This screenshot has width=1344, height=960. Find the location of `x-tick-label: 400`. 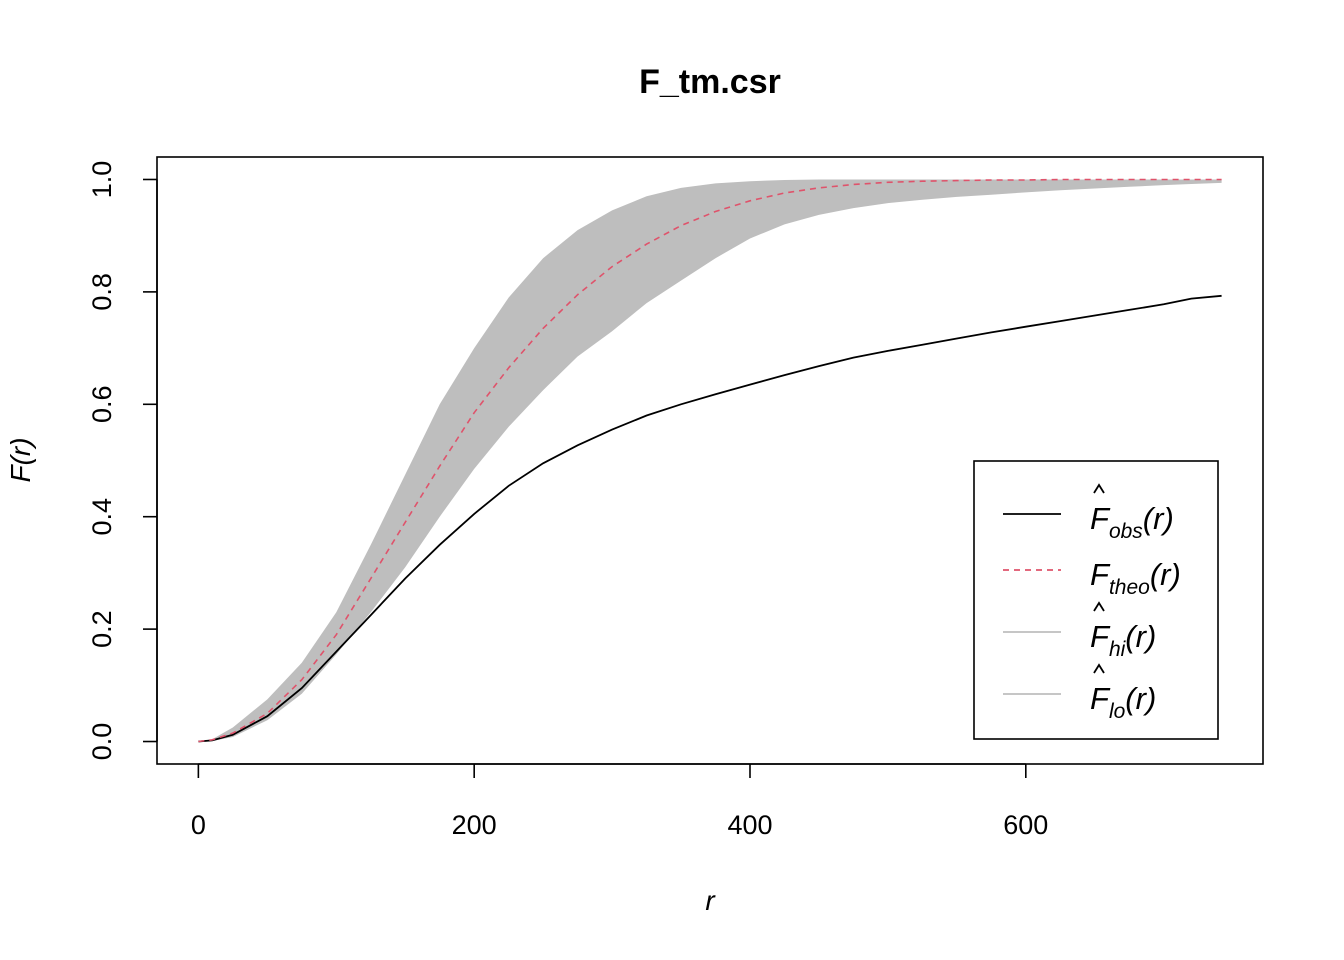

x-tick-label: 400 is located at coordinates (749, 825).